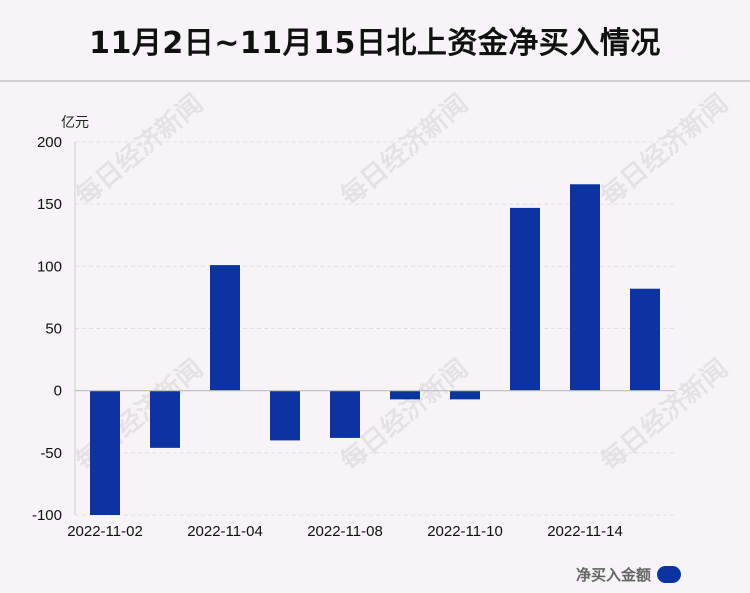  I want to click on legend-label: 净买入金额, so click(614, 575).